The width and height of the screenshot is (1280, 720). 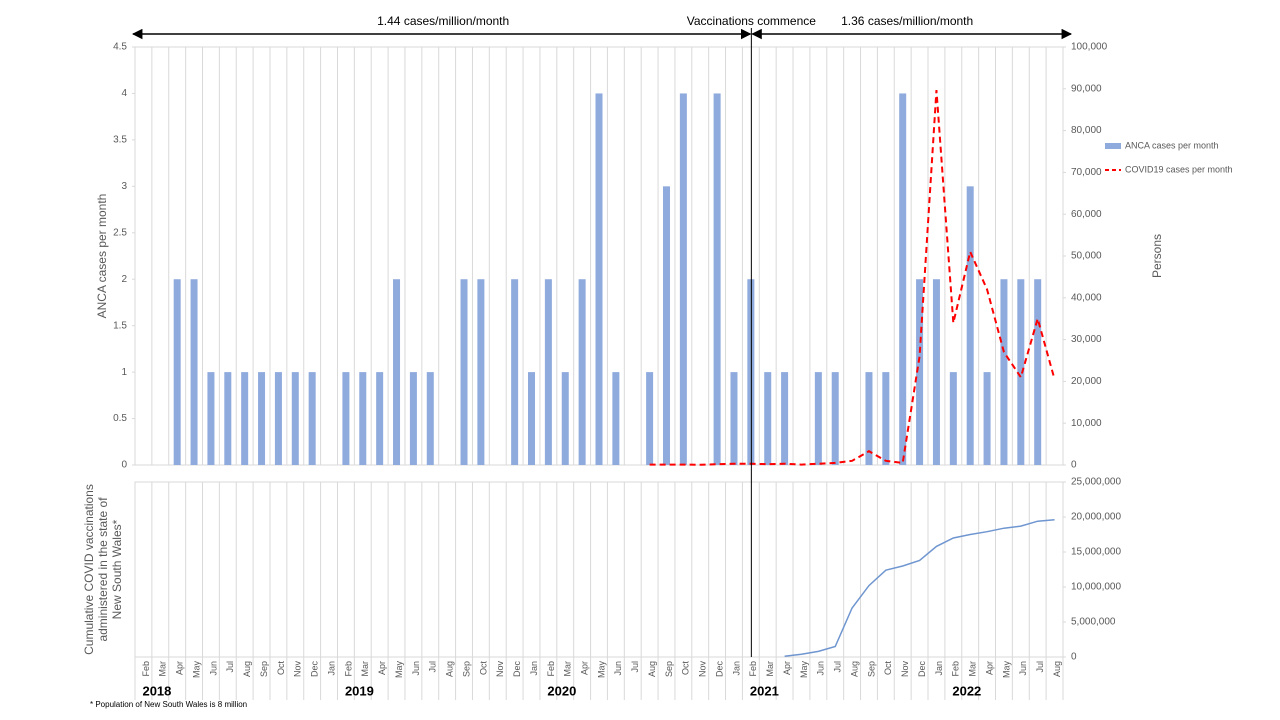 I want to click on y-tick-label: 4, so click(x=124, y=93).